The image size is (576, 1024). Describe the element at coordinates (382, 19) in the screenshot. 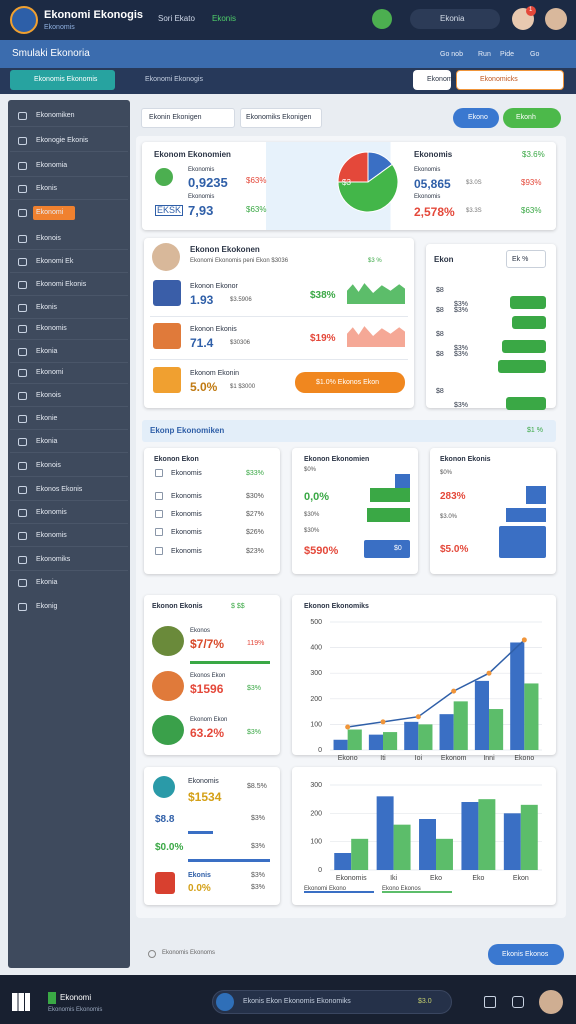

I see `status-icon` at that location.